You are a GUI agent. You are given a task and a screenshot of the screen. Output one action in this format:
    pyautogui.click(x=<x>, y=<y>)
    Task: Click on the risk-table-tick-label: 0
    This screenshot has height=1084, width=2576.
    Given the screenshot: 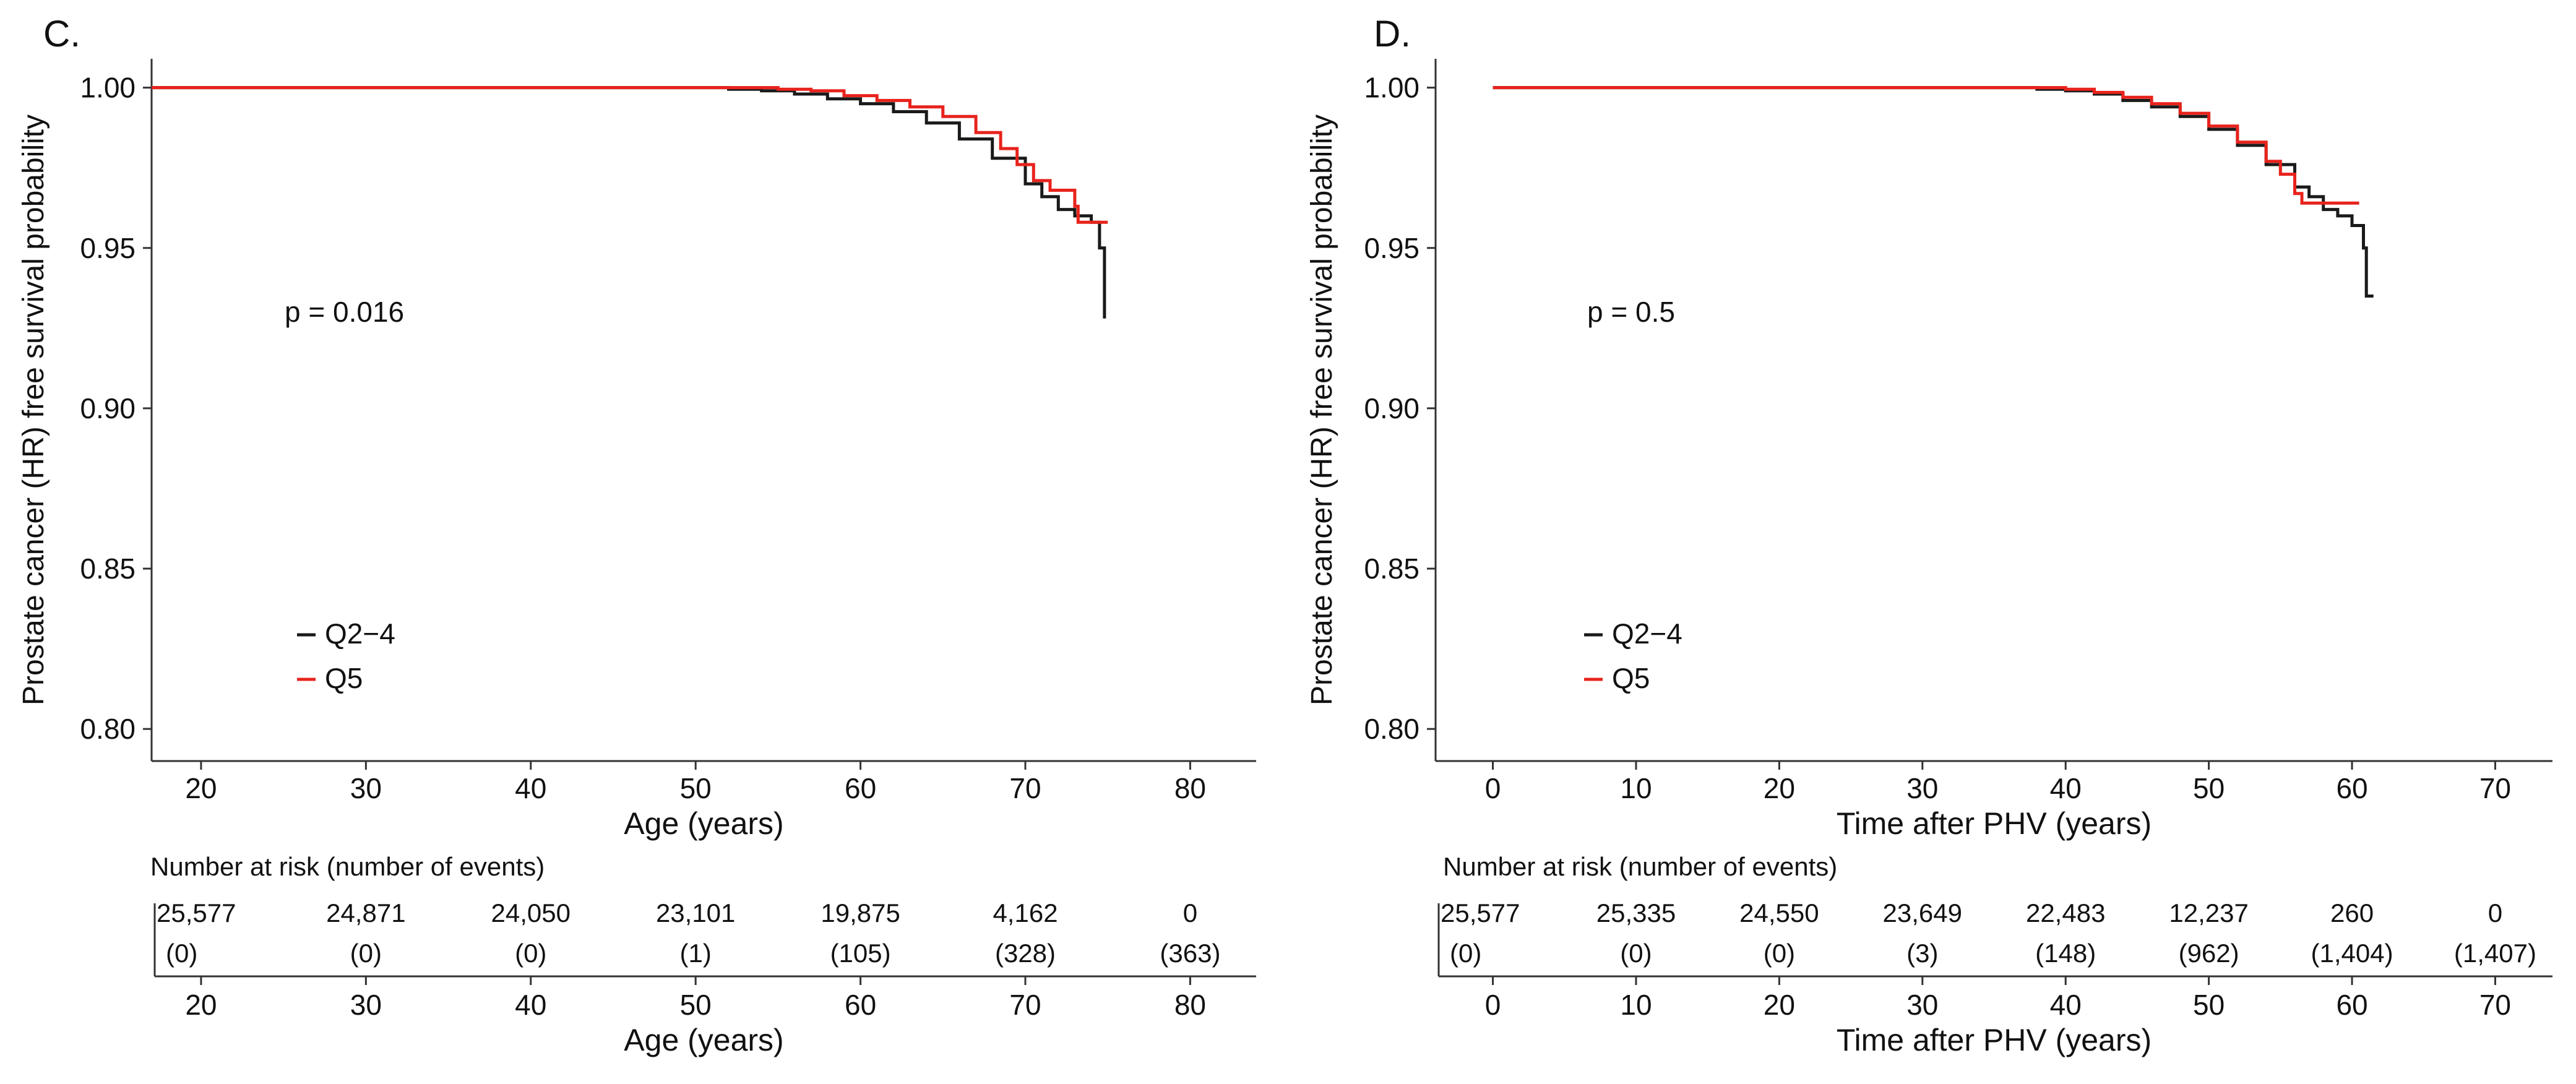 What is the action you would take?
    pyautogui.click(x=1493, y=1005)
    